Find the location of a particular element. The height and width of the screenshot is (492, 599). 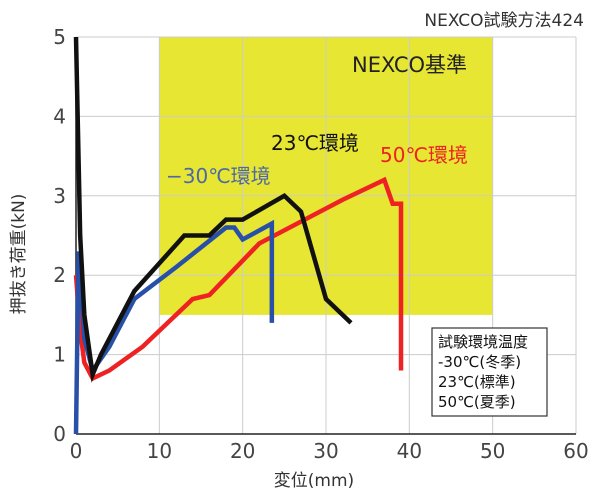

series-label-23c: 23℃環境 is located at coordinates (315, 143).